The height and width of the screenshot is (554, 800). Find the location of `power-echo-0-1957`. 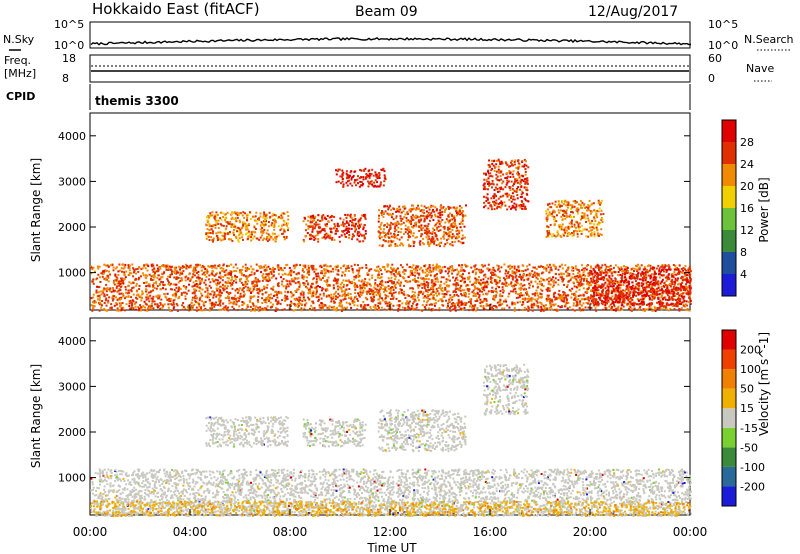

power-echo-0-1957 is located at coordinates (239, 298).